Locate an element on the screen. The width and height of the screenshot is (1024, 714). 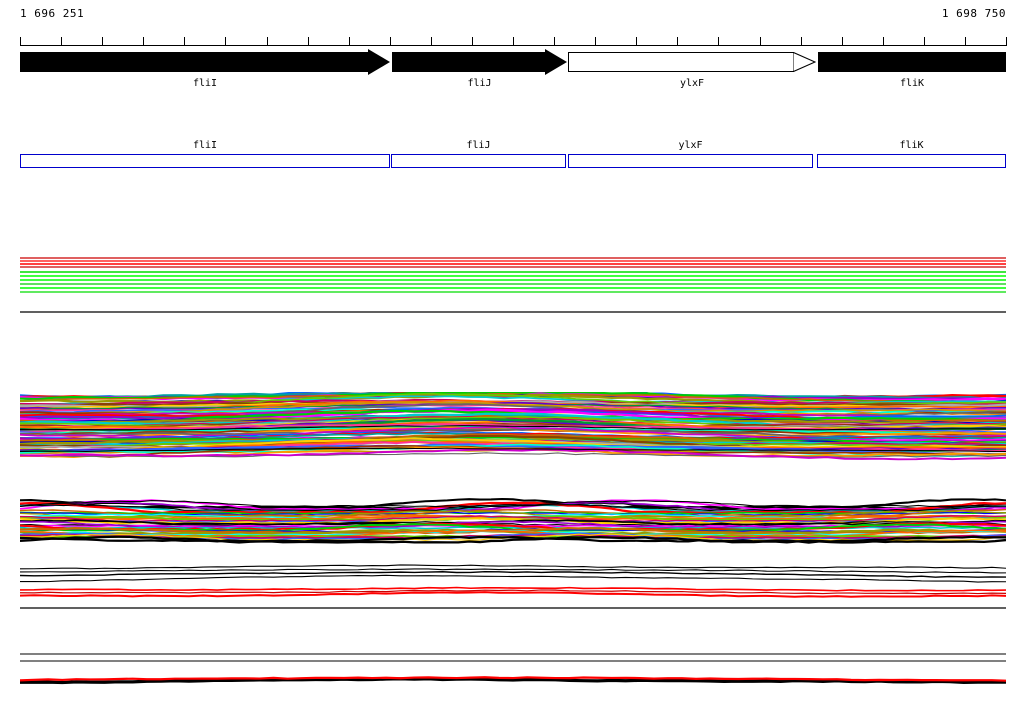
gene-label: fliI is located at coordinates (205, 83).